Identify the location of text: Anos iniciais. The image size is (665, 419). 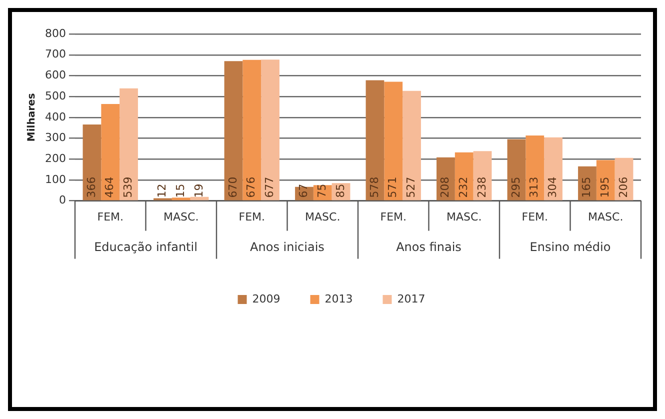
(287, 247).